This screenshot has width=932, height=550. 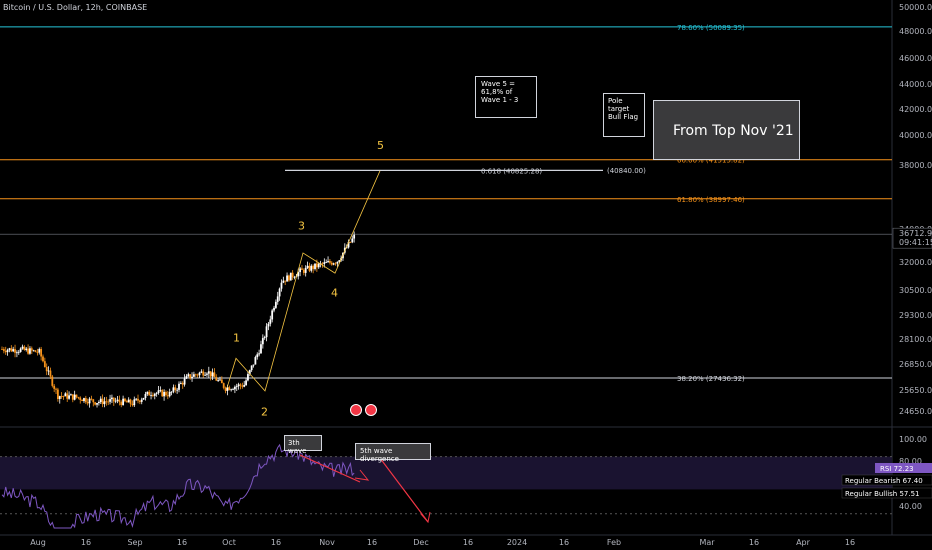 What do you see at coordinates (614, 542) in the screenshot?
I see `time-tick-label: Feb` at bounding box center [614, 542].